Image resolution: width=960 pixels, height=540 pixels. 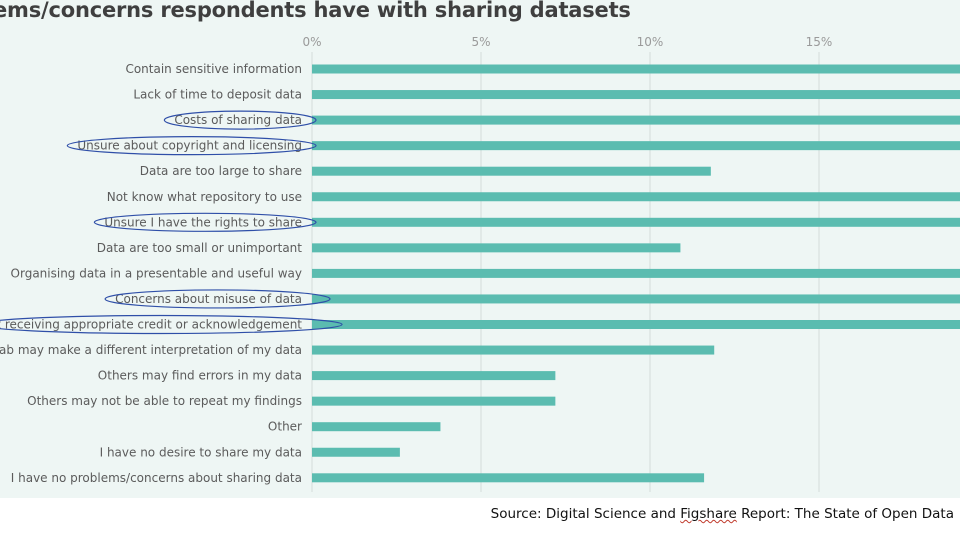 I want to click on category-label: Unsure I have the rights to share, so click(x=203, y=222).